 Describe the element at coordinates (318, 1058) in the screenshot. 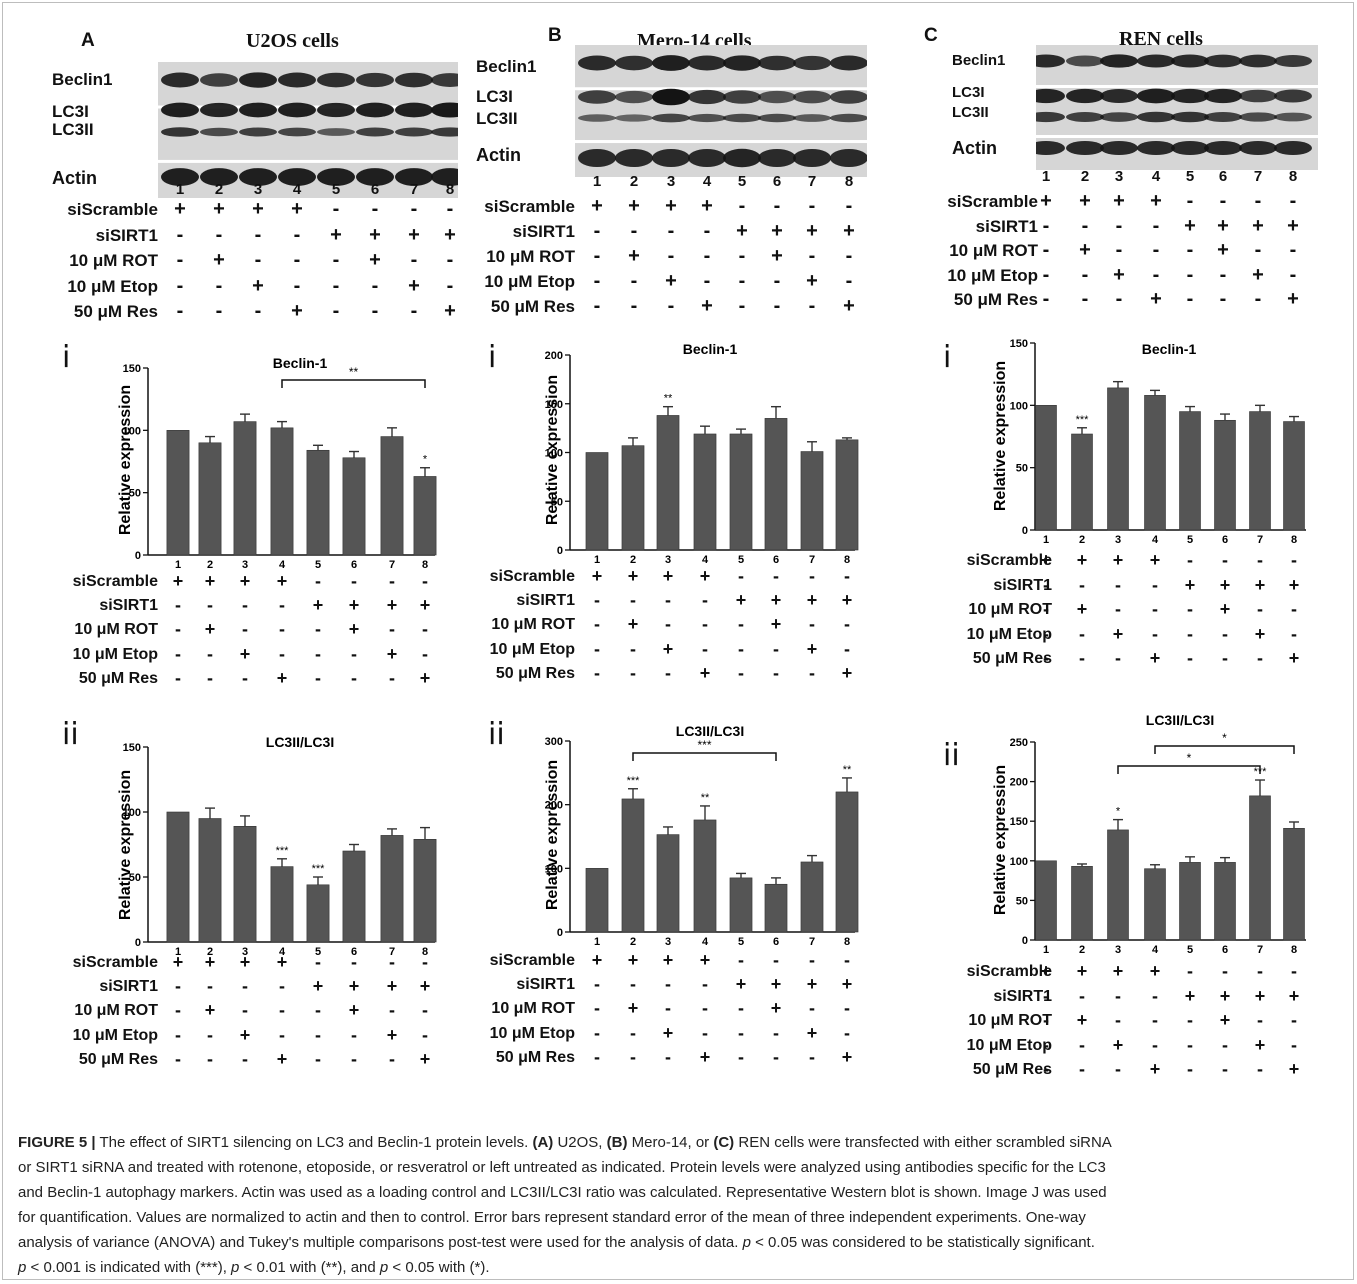

I see `chart-condition-sign-4-5-A-ii: -` at that location.